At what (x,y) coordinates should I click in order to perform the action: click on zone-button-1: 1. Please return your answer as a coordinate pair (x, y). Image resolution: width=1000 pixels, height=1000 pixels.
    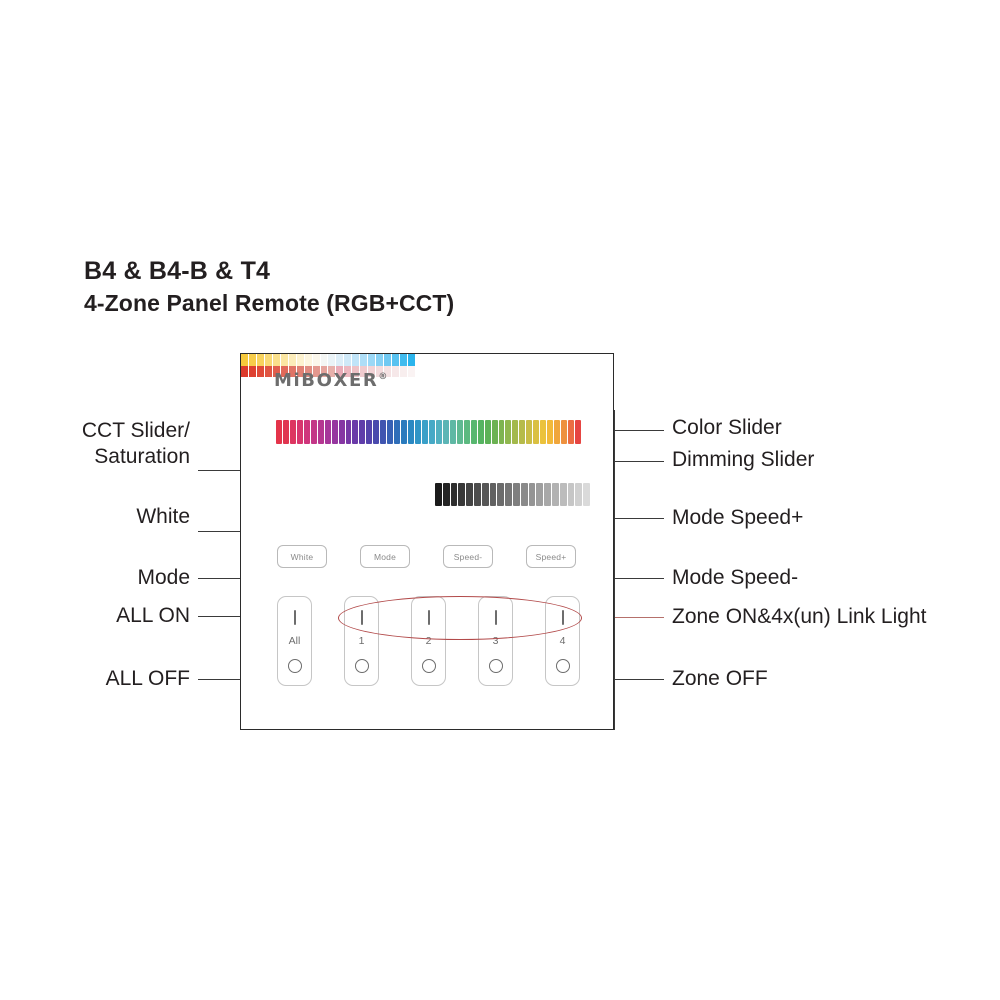
    Looking at the image, I should click on (361, 641).